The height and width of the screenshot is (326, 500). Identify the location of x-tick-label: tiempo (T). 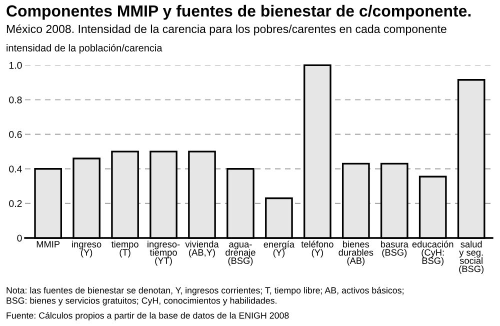
(124, 249).